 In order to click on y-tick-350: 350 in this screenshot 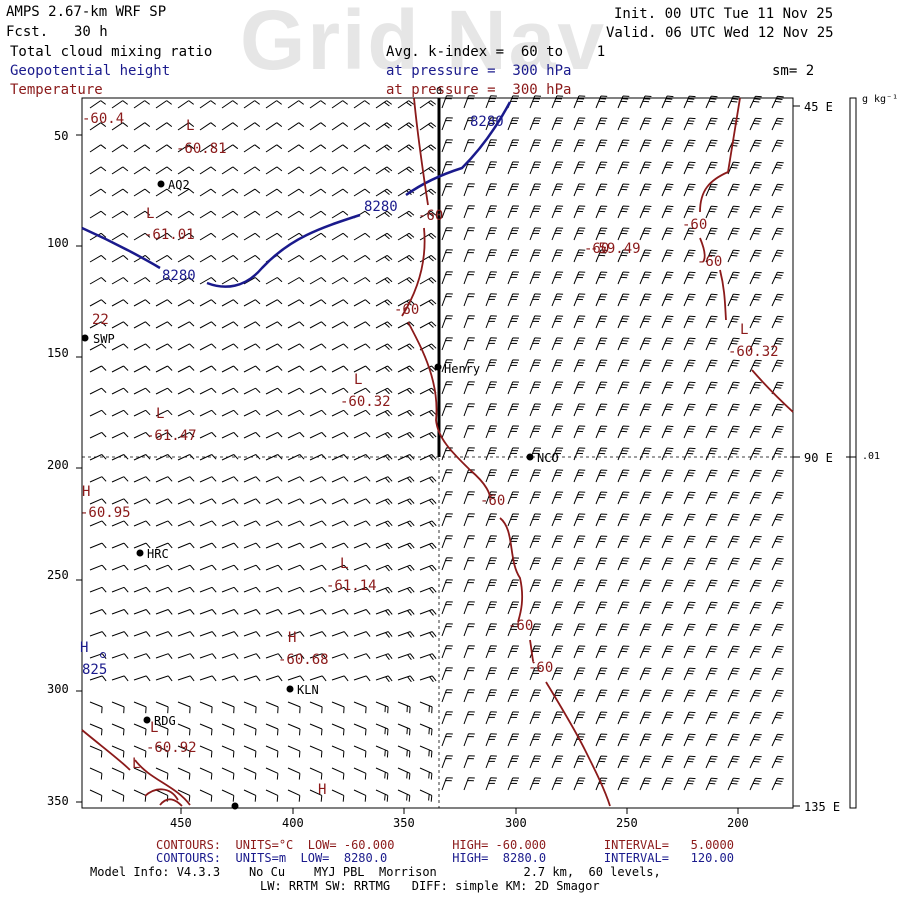, I will do `click(58, 801)`.